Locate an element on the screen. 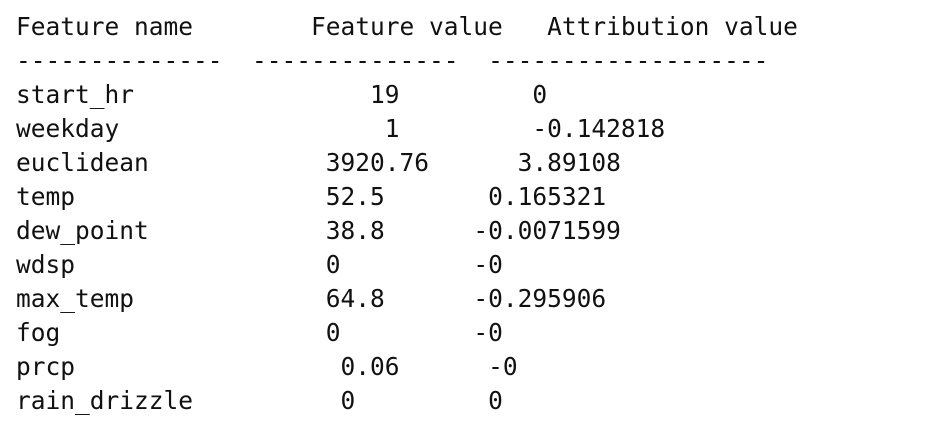 This screenshot has height=440, width=936. table-row: rain_drizzle 0 0 is located at coordinates (476, 401).